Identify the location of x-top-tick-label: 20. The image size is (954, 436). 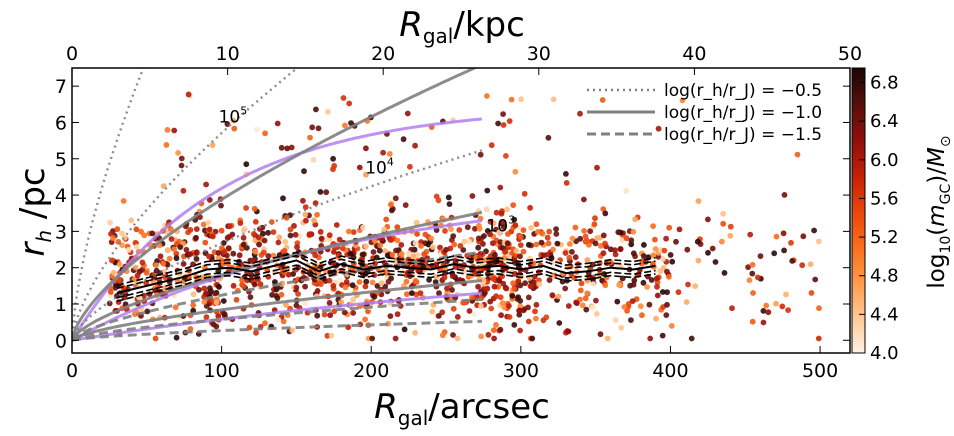
(383, 54).